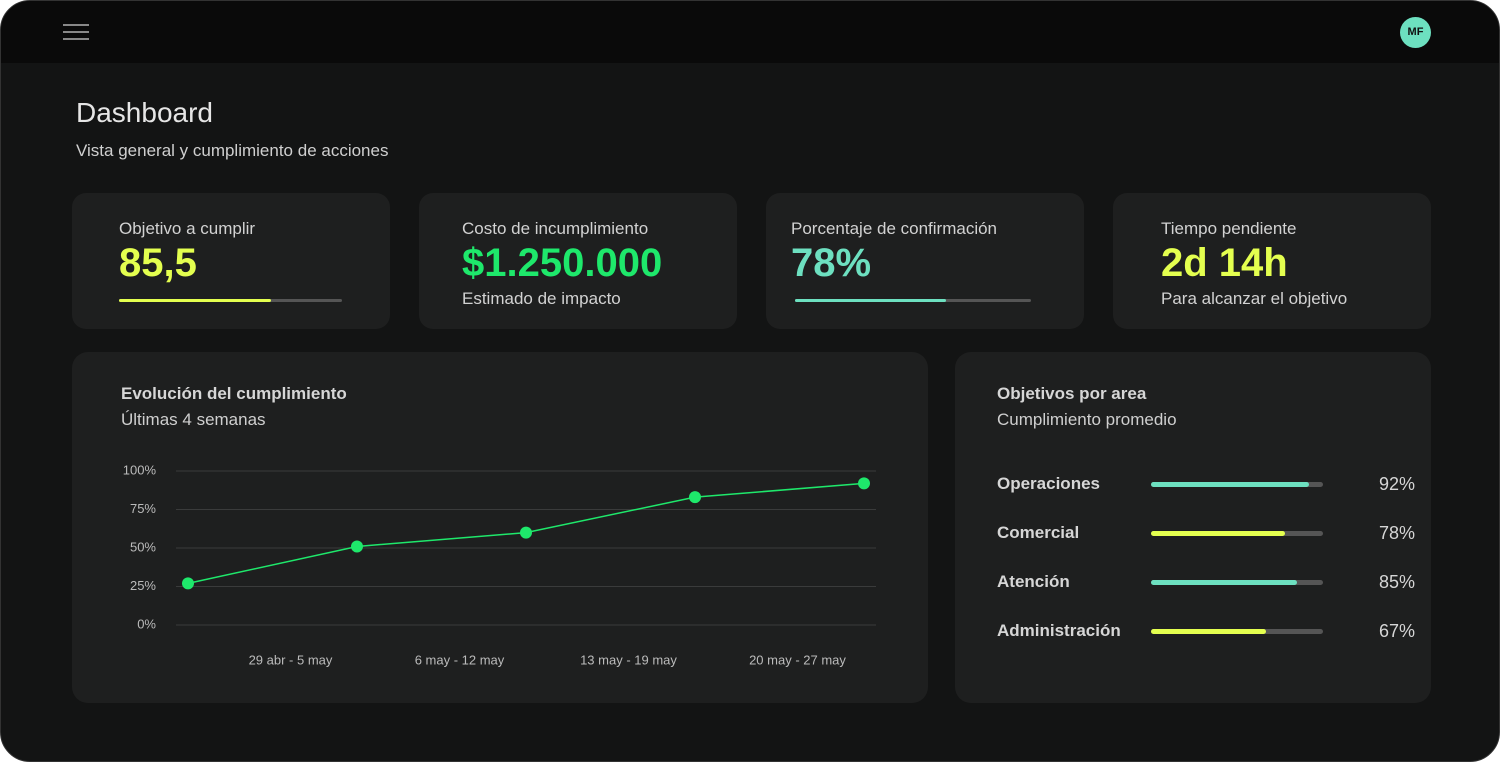 Image resolution: width=1500 pixels, height=762 pixels. I want to click on x-tick-label: 13 may - 19 may, so click(628, 659).